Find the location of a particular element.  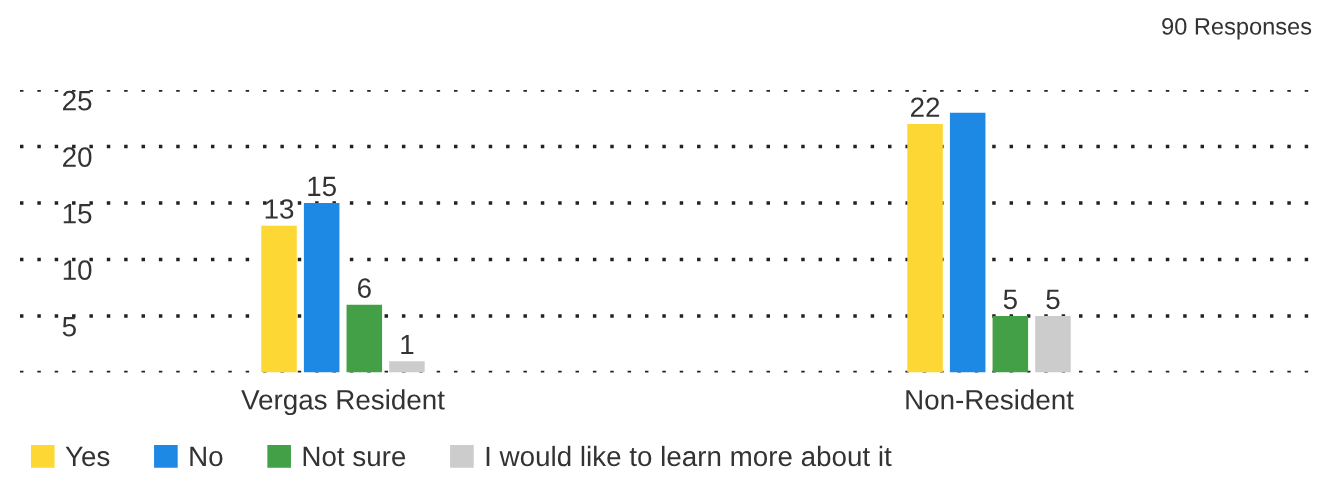

data-label: 13 is located at coordinates (279, 209).